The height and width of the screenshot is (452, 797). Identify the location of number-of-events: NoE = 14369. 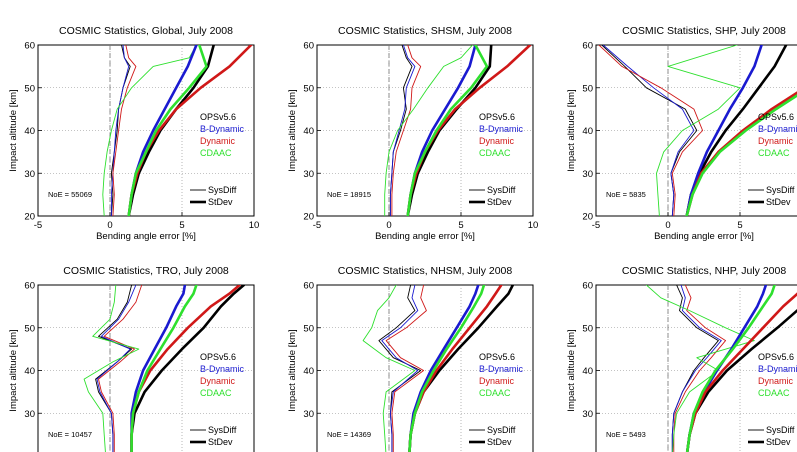
(349, 434).